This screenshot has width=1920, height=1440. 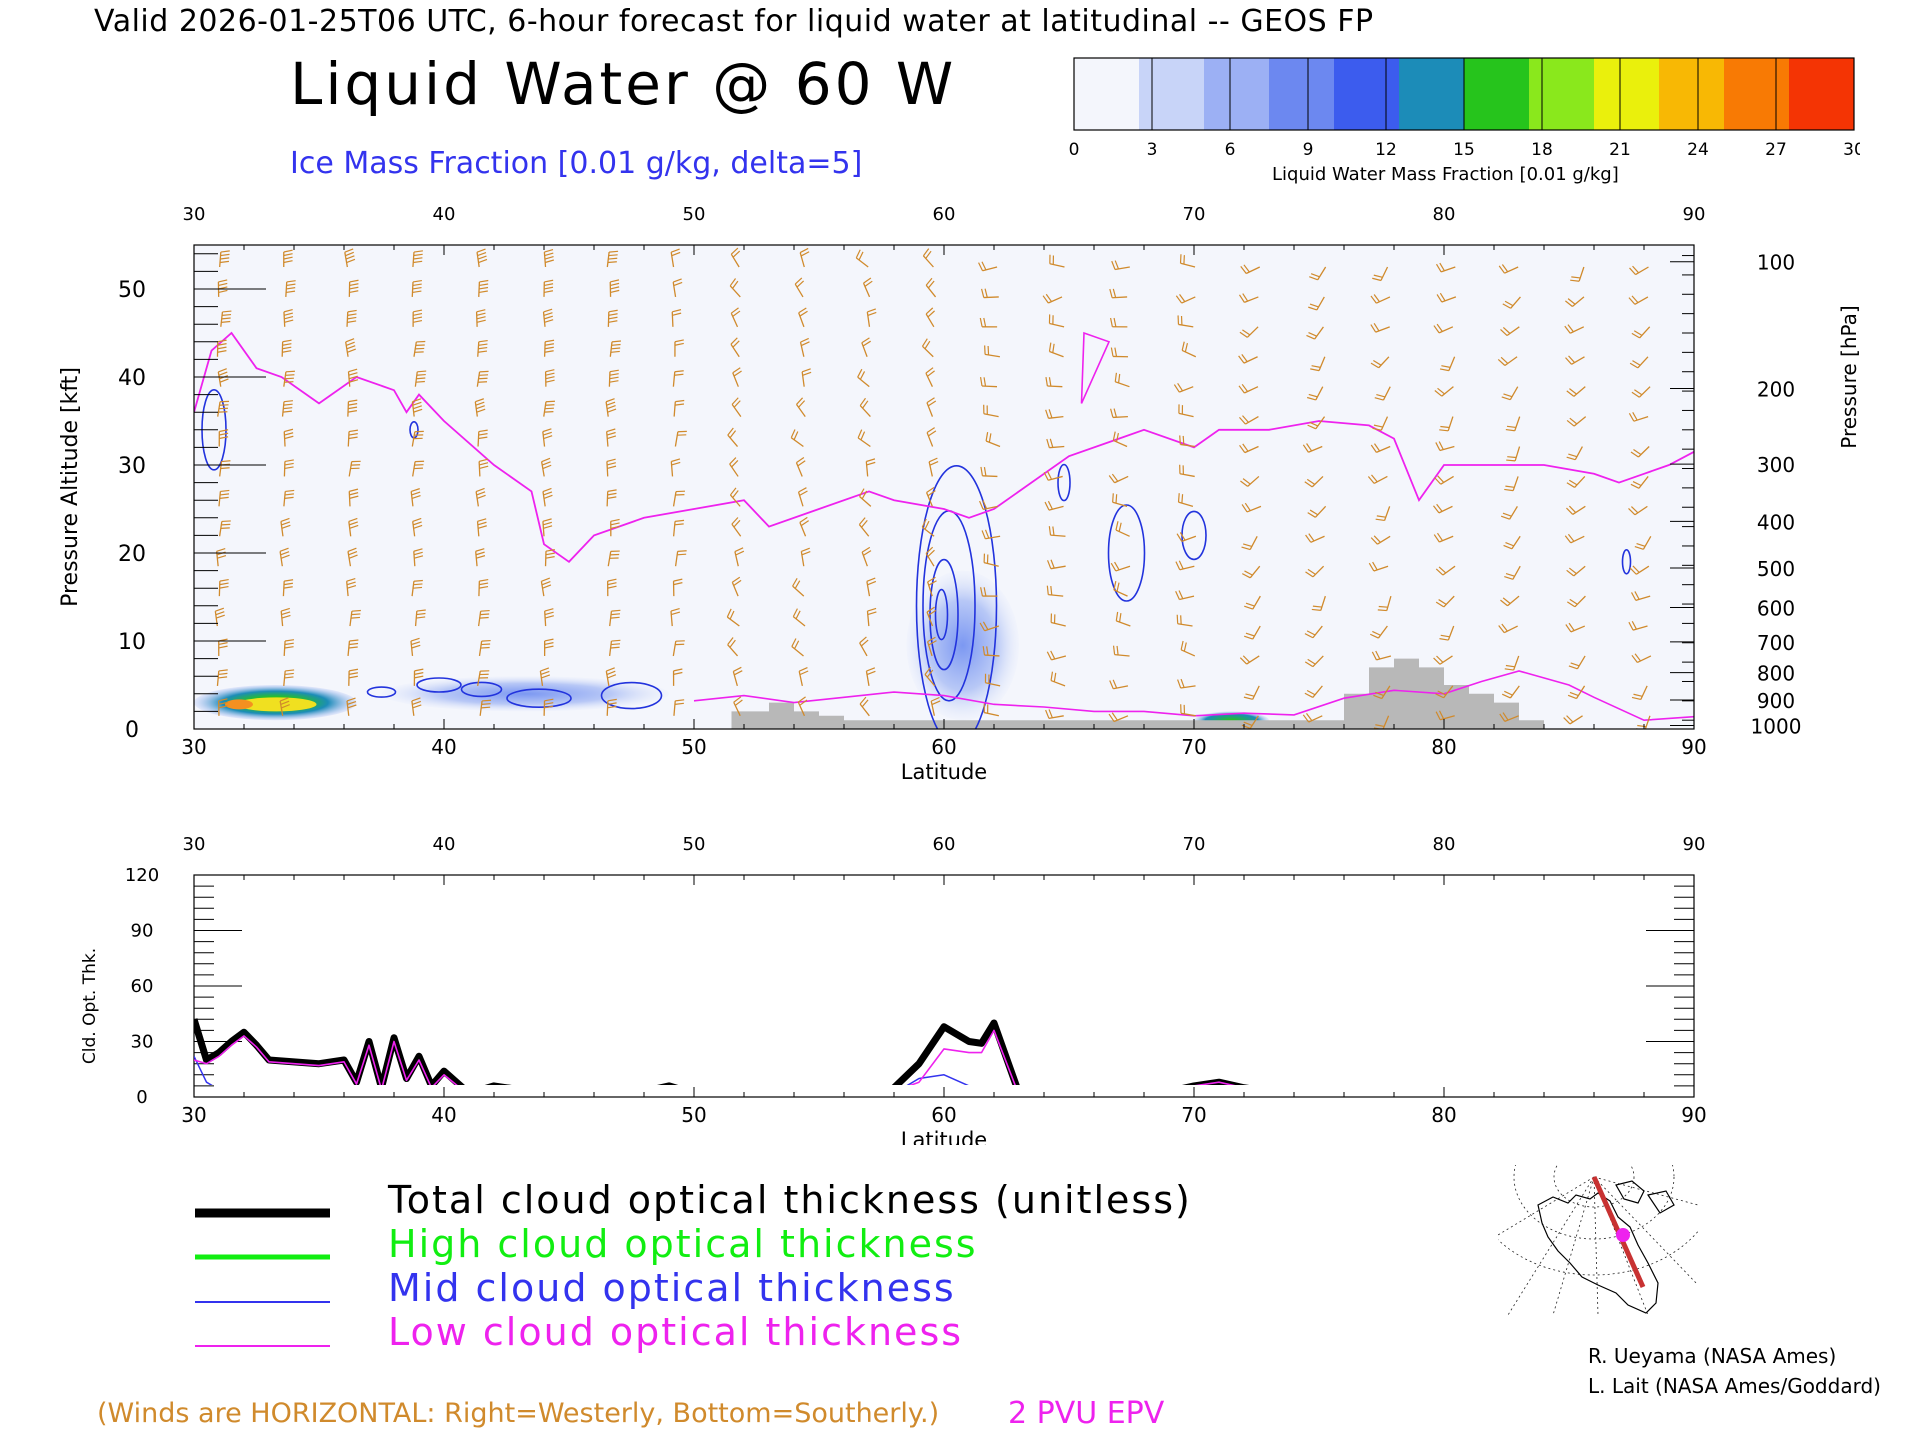 What do you see at coordinates (1776, 389) in the screenshot?
I see `pressure-tick-label: 200` at bounding box center [1776, 389].